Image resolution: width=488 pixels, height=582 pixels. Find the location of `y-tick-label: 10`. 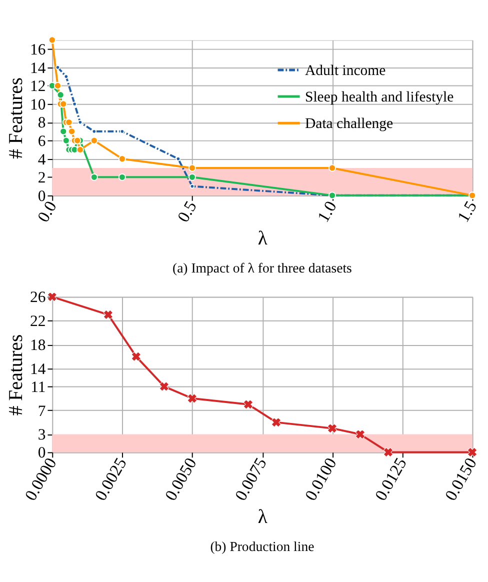

y-tick-label: 10 is located at coordinates (38, 105).